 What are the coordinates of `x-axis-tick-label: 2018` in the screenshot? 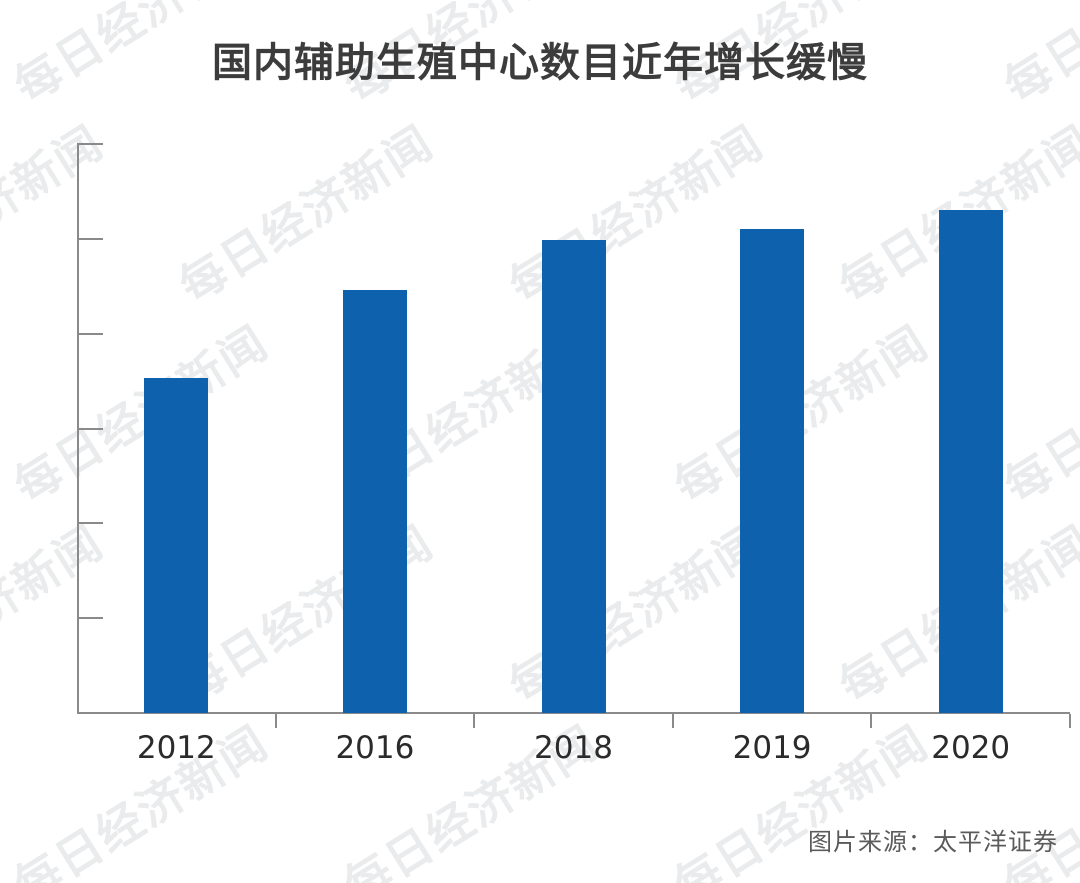 It's located at (573, 748).